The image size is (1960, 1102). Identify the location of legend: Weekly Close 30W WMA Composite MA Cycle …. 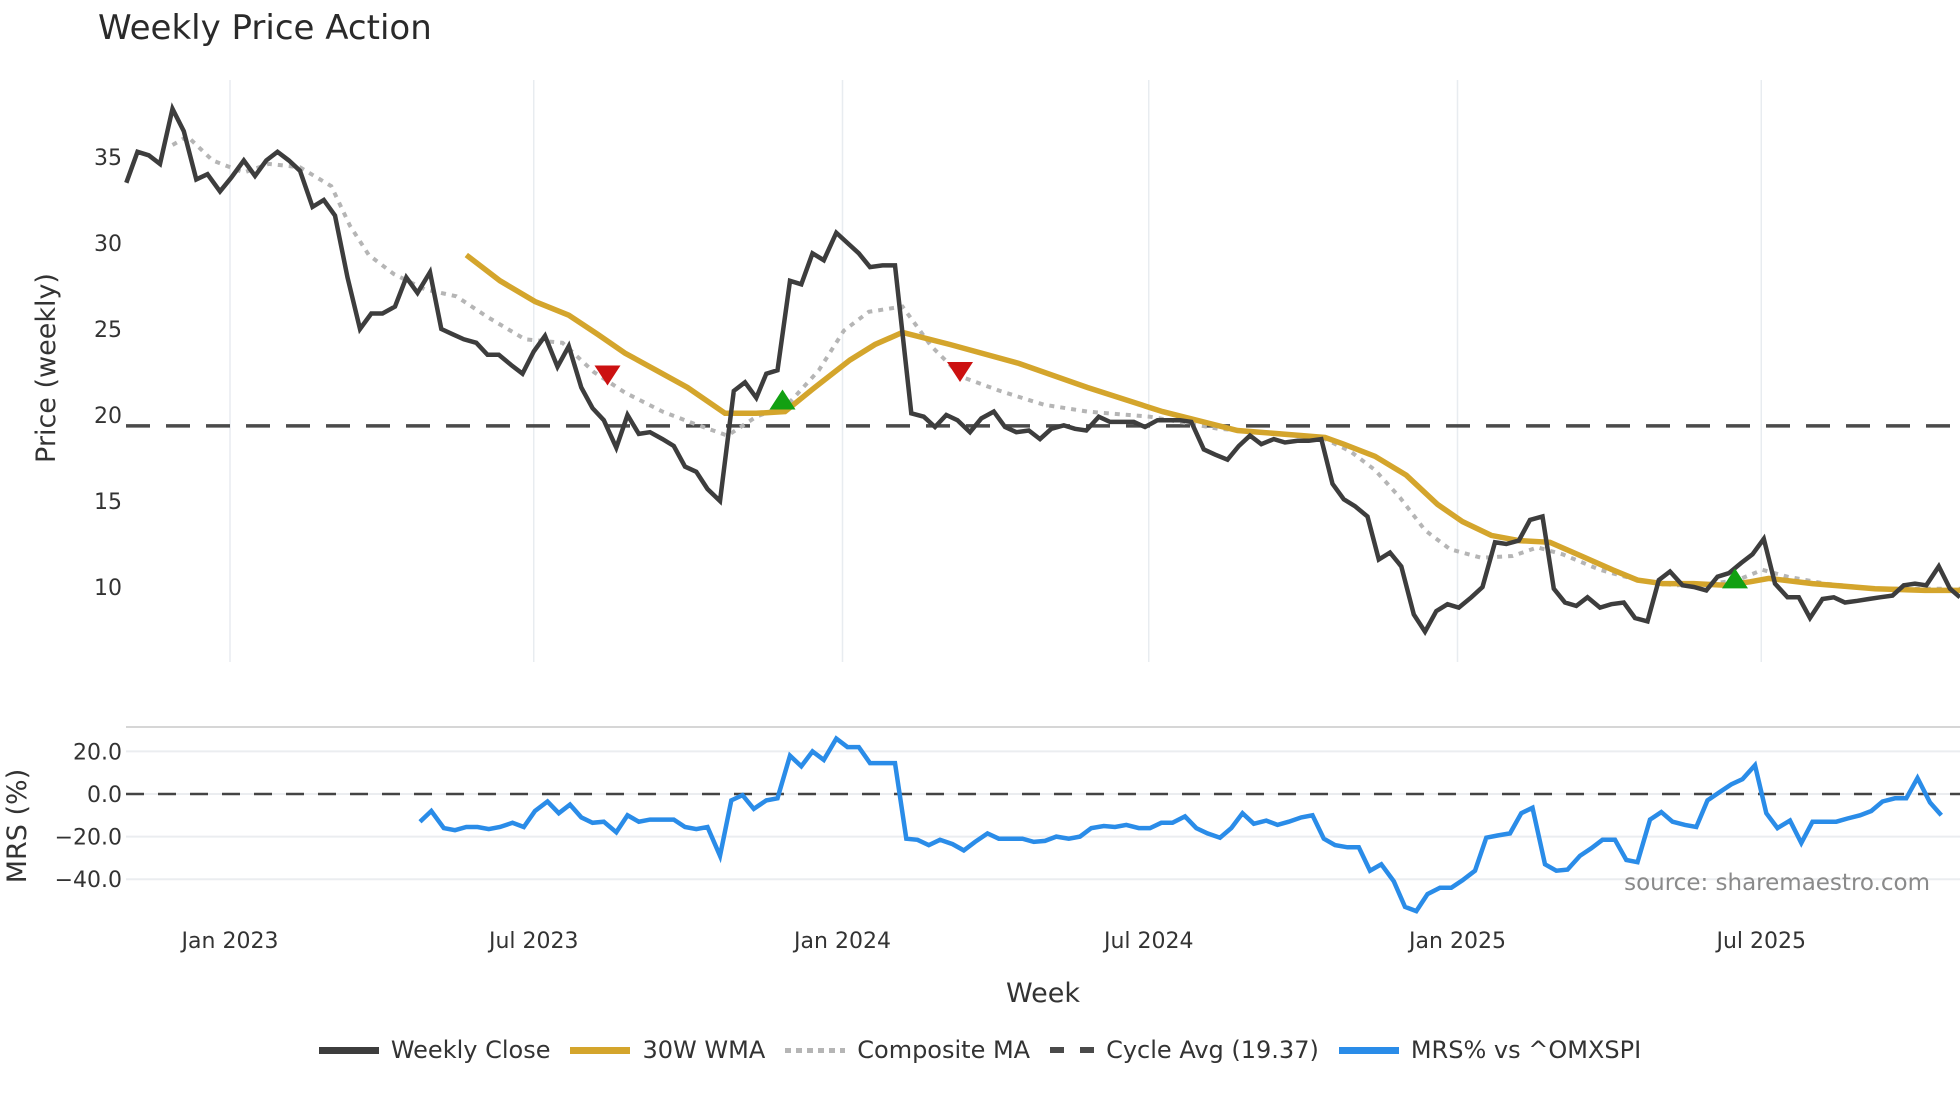
(980, 1050).